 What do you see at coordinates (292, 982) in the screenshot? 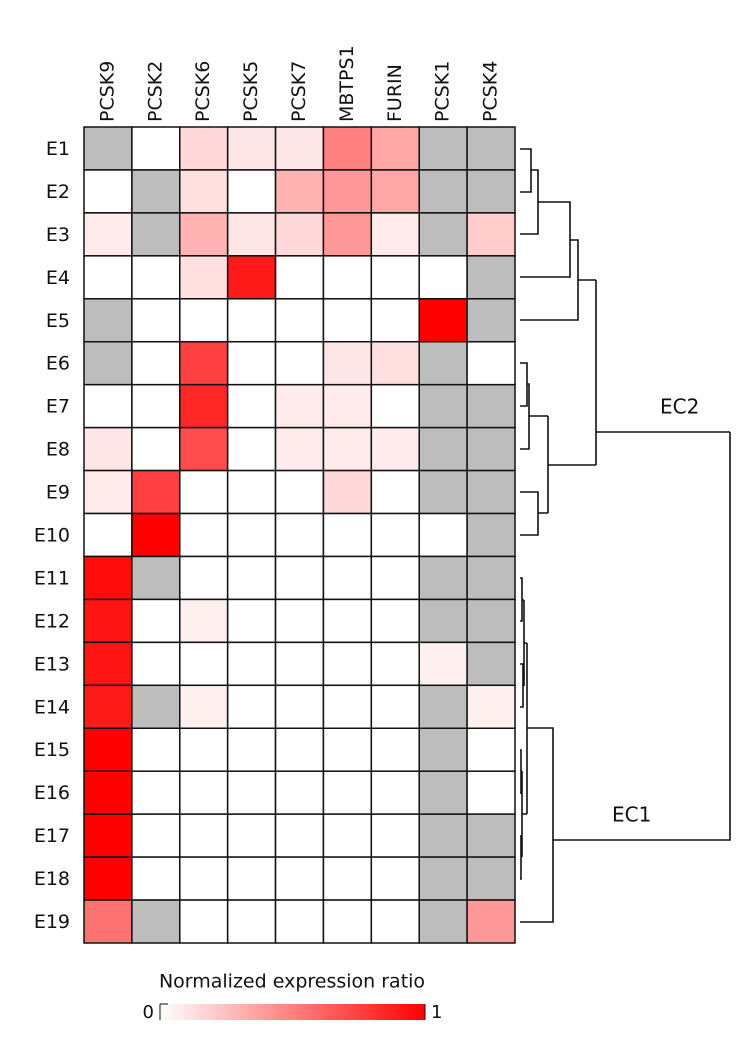
I see `colorbar-title: Normalized expression ratio` at bounding box center [292, 982].